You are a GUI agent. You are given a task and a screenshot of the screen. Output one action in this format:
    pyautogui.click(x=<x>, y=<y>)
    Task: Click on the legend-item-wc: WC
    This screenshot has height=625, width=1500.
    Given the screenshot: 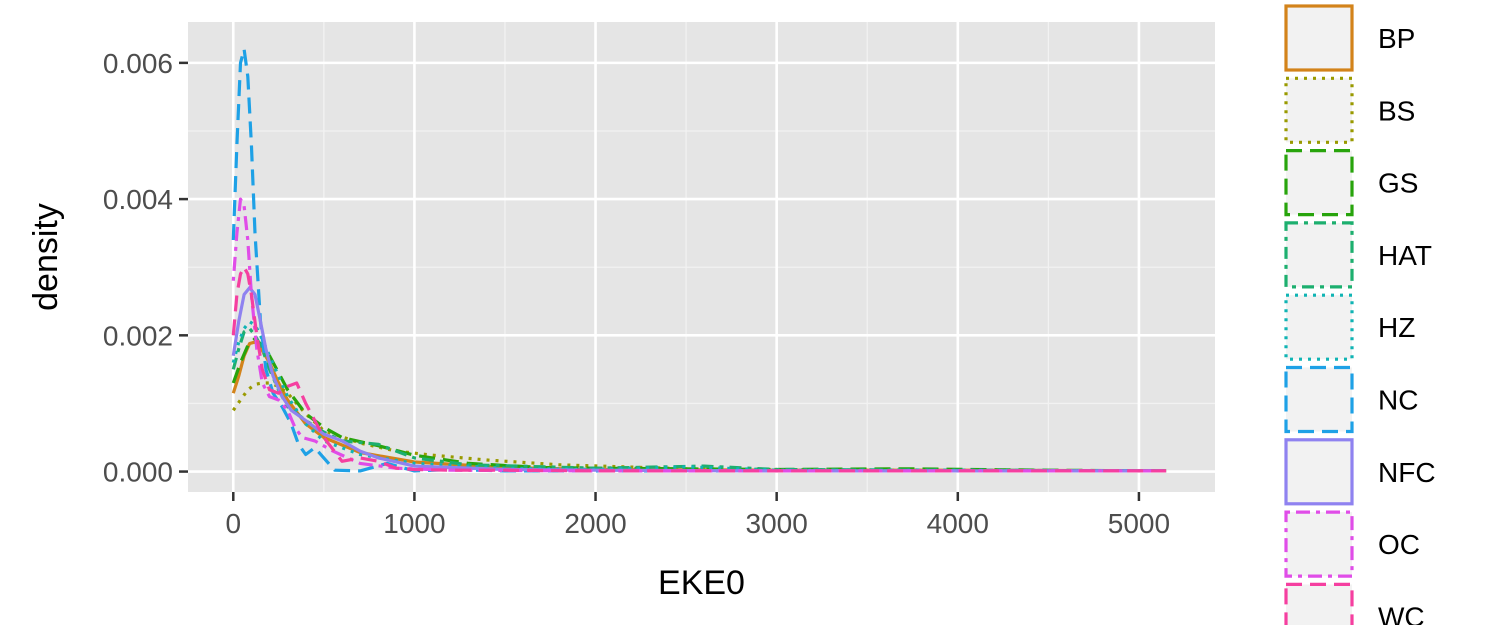 What is the action you would take?
    pyautogui.click(x=1354, y=603)
    